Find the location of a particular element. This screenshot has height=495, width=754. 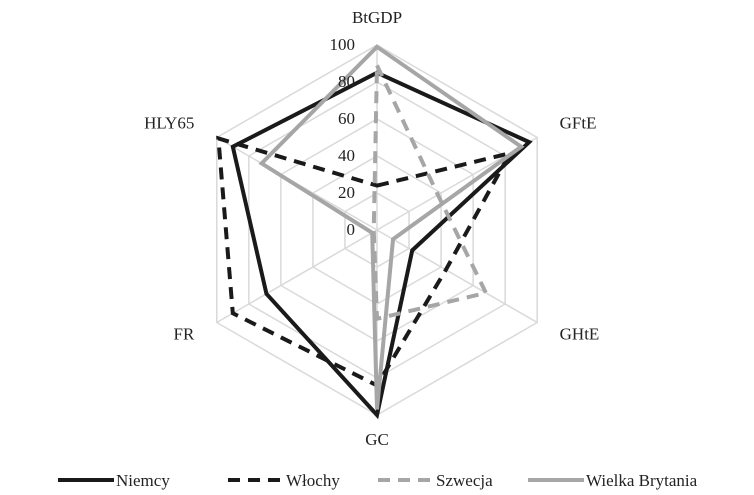

axis-label: HLY65 is located at coordinates (169, 122).